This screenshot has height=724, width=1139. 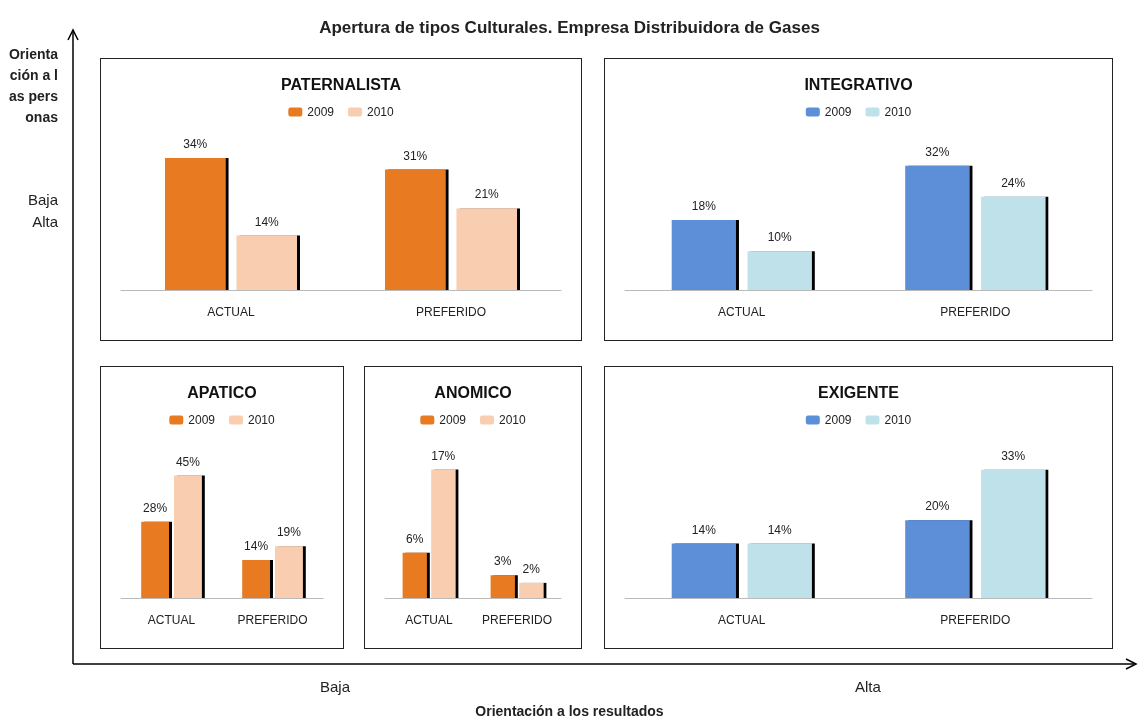 What do you see at coordinates (937, 506) in the screenshot?
I see `data-label: 20%` at bounding box center [937, 506].